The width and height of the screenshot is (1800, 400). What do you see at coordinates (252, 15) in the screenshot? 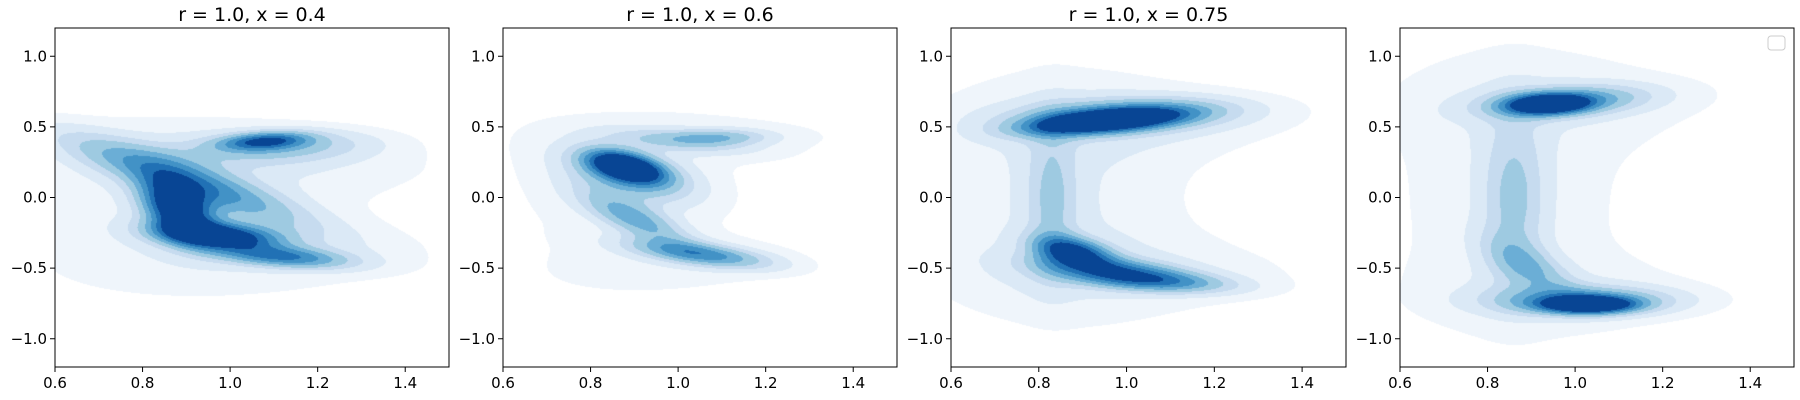
I see `subplot-title: r = 1.0, x = 0.4` at bounding box center [252, 15].